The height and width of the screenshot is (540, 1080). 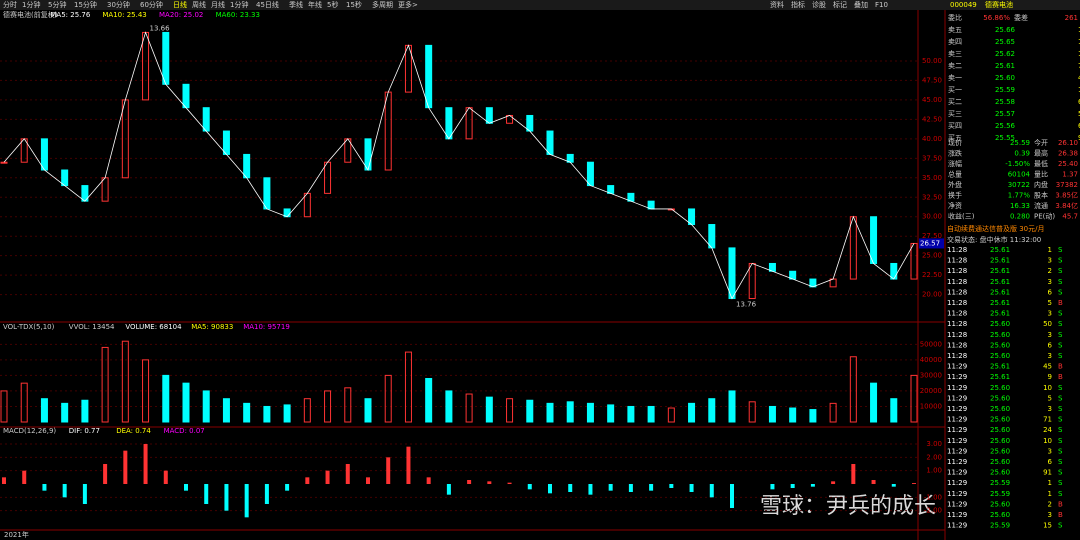 I want to click on quote-cell: 26.10, so click(x=1068, y=143).